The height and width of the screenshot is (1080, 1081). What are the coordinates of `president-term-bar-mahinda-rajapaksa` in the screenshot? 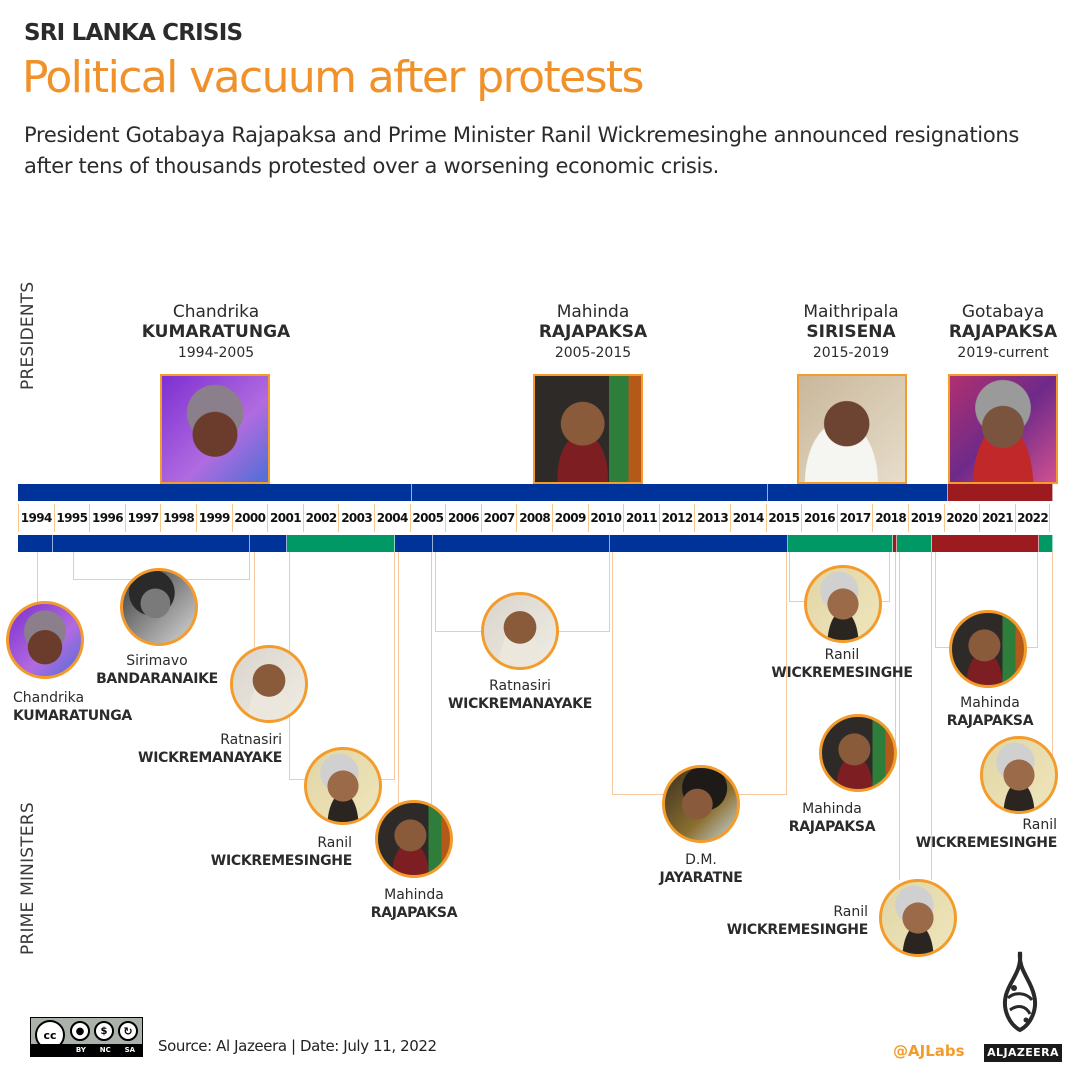 It's located at (590, 492).